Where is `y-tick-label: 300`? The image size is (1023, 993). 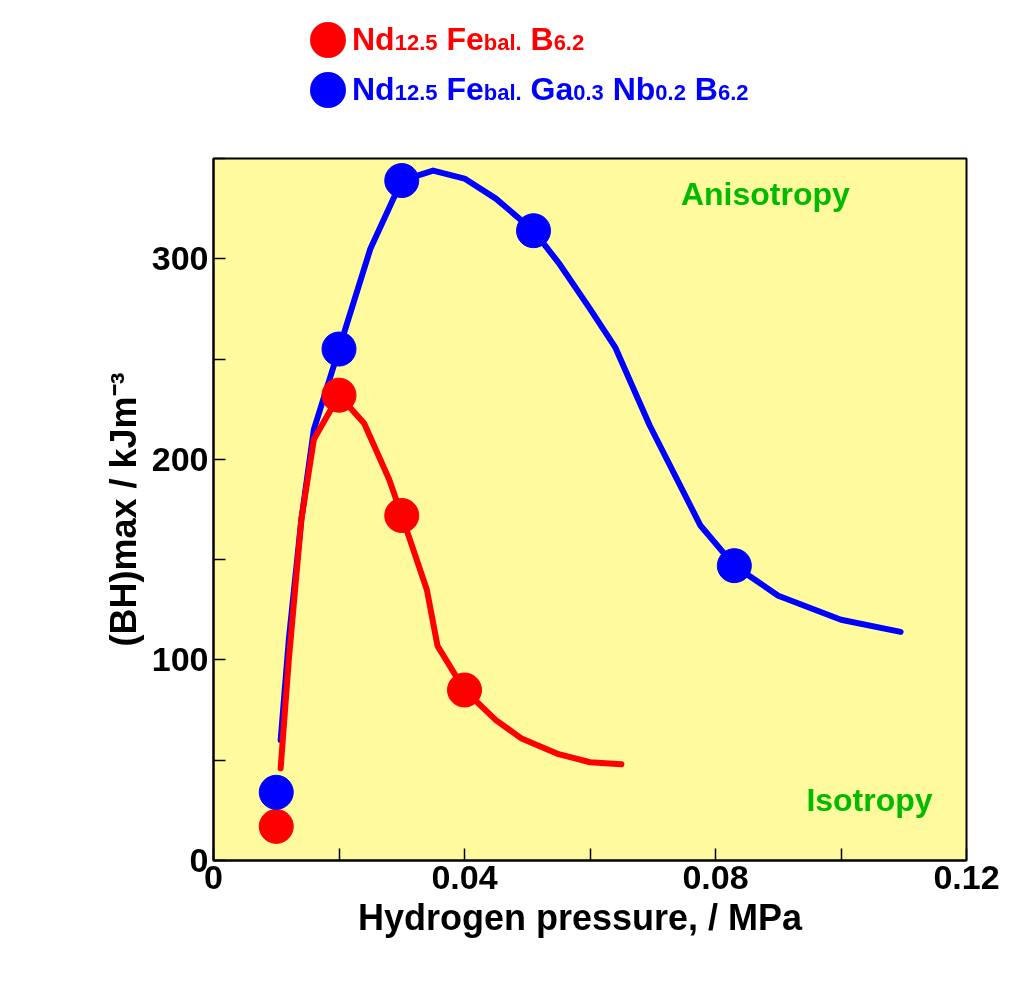 y-tick-label: 300 is located at coordinates (180, 258).